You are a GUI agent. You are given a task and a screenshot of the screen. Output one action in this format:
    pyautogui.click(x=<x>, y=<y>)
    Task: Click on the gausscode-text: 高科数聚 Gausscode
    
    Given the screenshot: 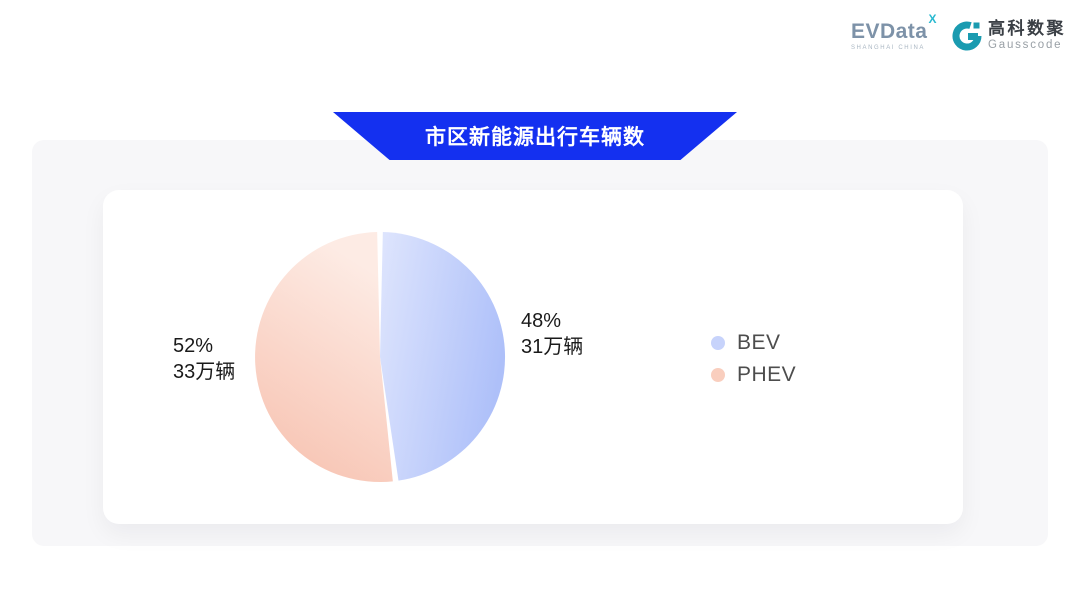 What is the action you would take?
    pyautogui.click(x=1027, y=35)
    